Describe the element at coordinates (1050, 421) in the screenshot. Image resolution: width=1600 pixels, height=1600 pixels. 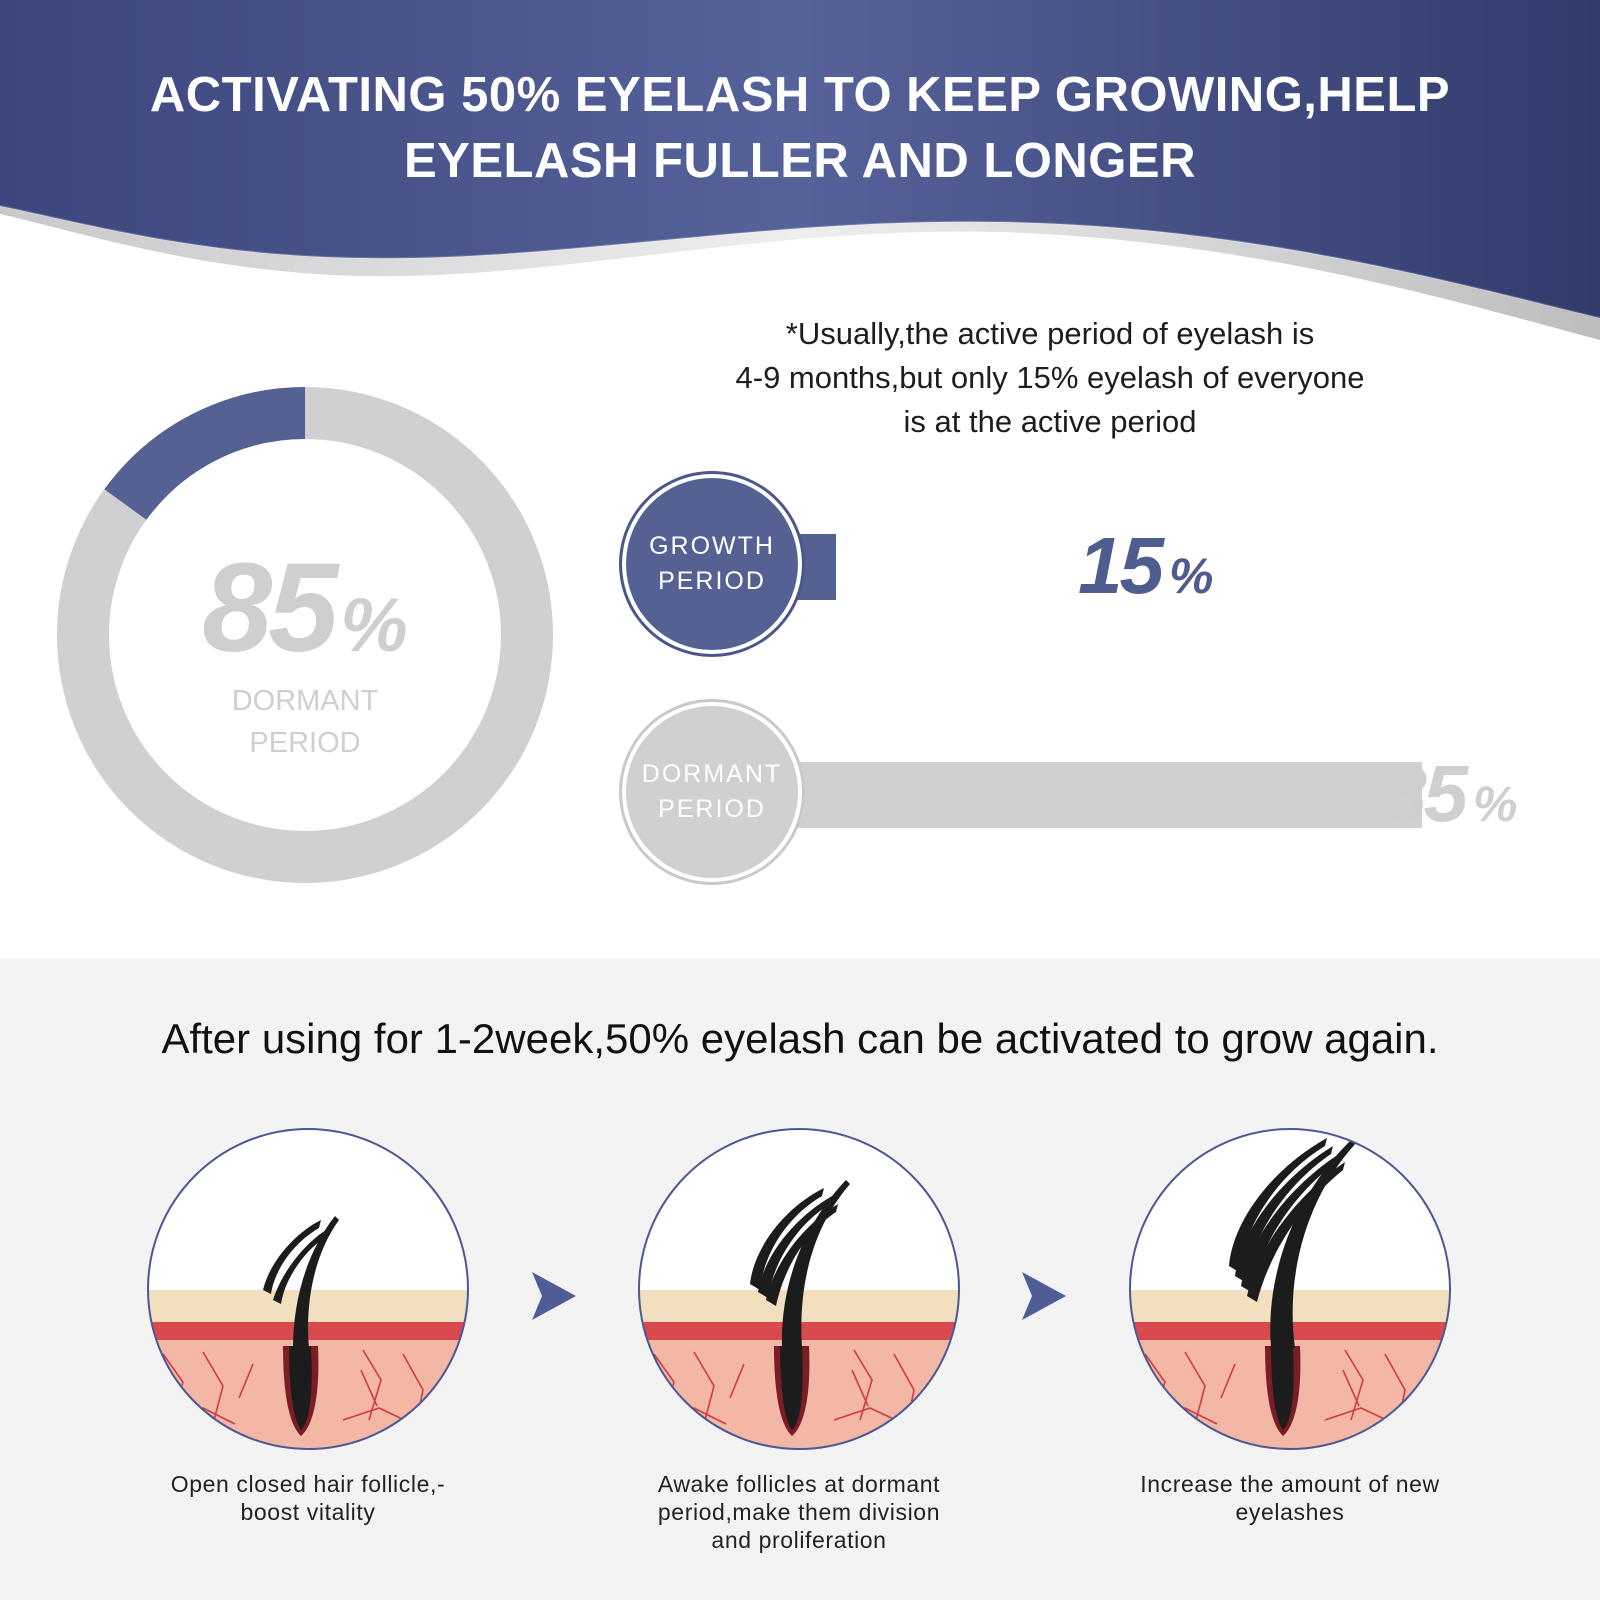
I see `note-line-3: is at the active period` at that location.